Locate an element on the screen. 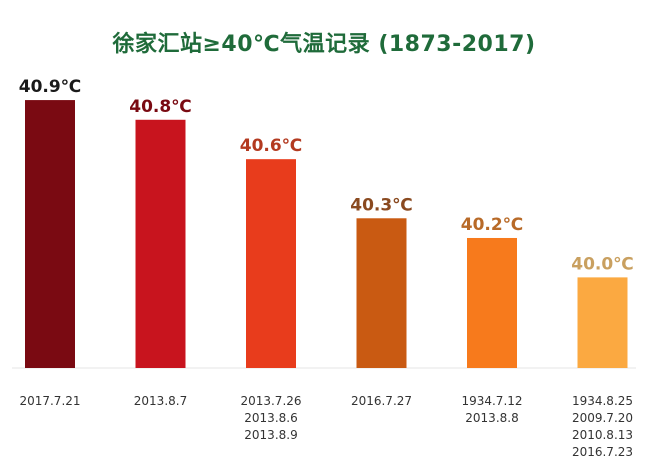 The height and width of the screenshot is (471, 648). category-date-label: 2013.8.7 is located at coordinates (160, 401).